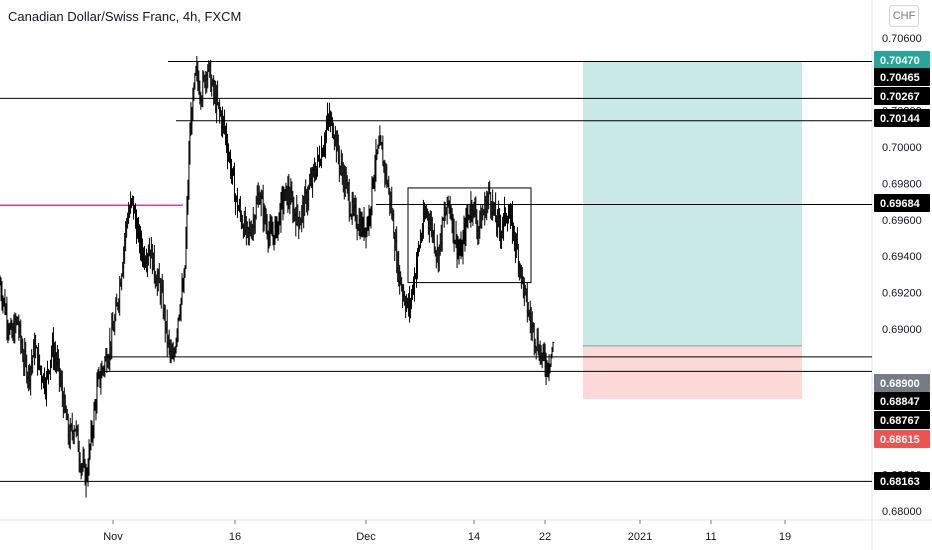  I want to click on price-tag-label: 0.70470, so click(900, 61).